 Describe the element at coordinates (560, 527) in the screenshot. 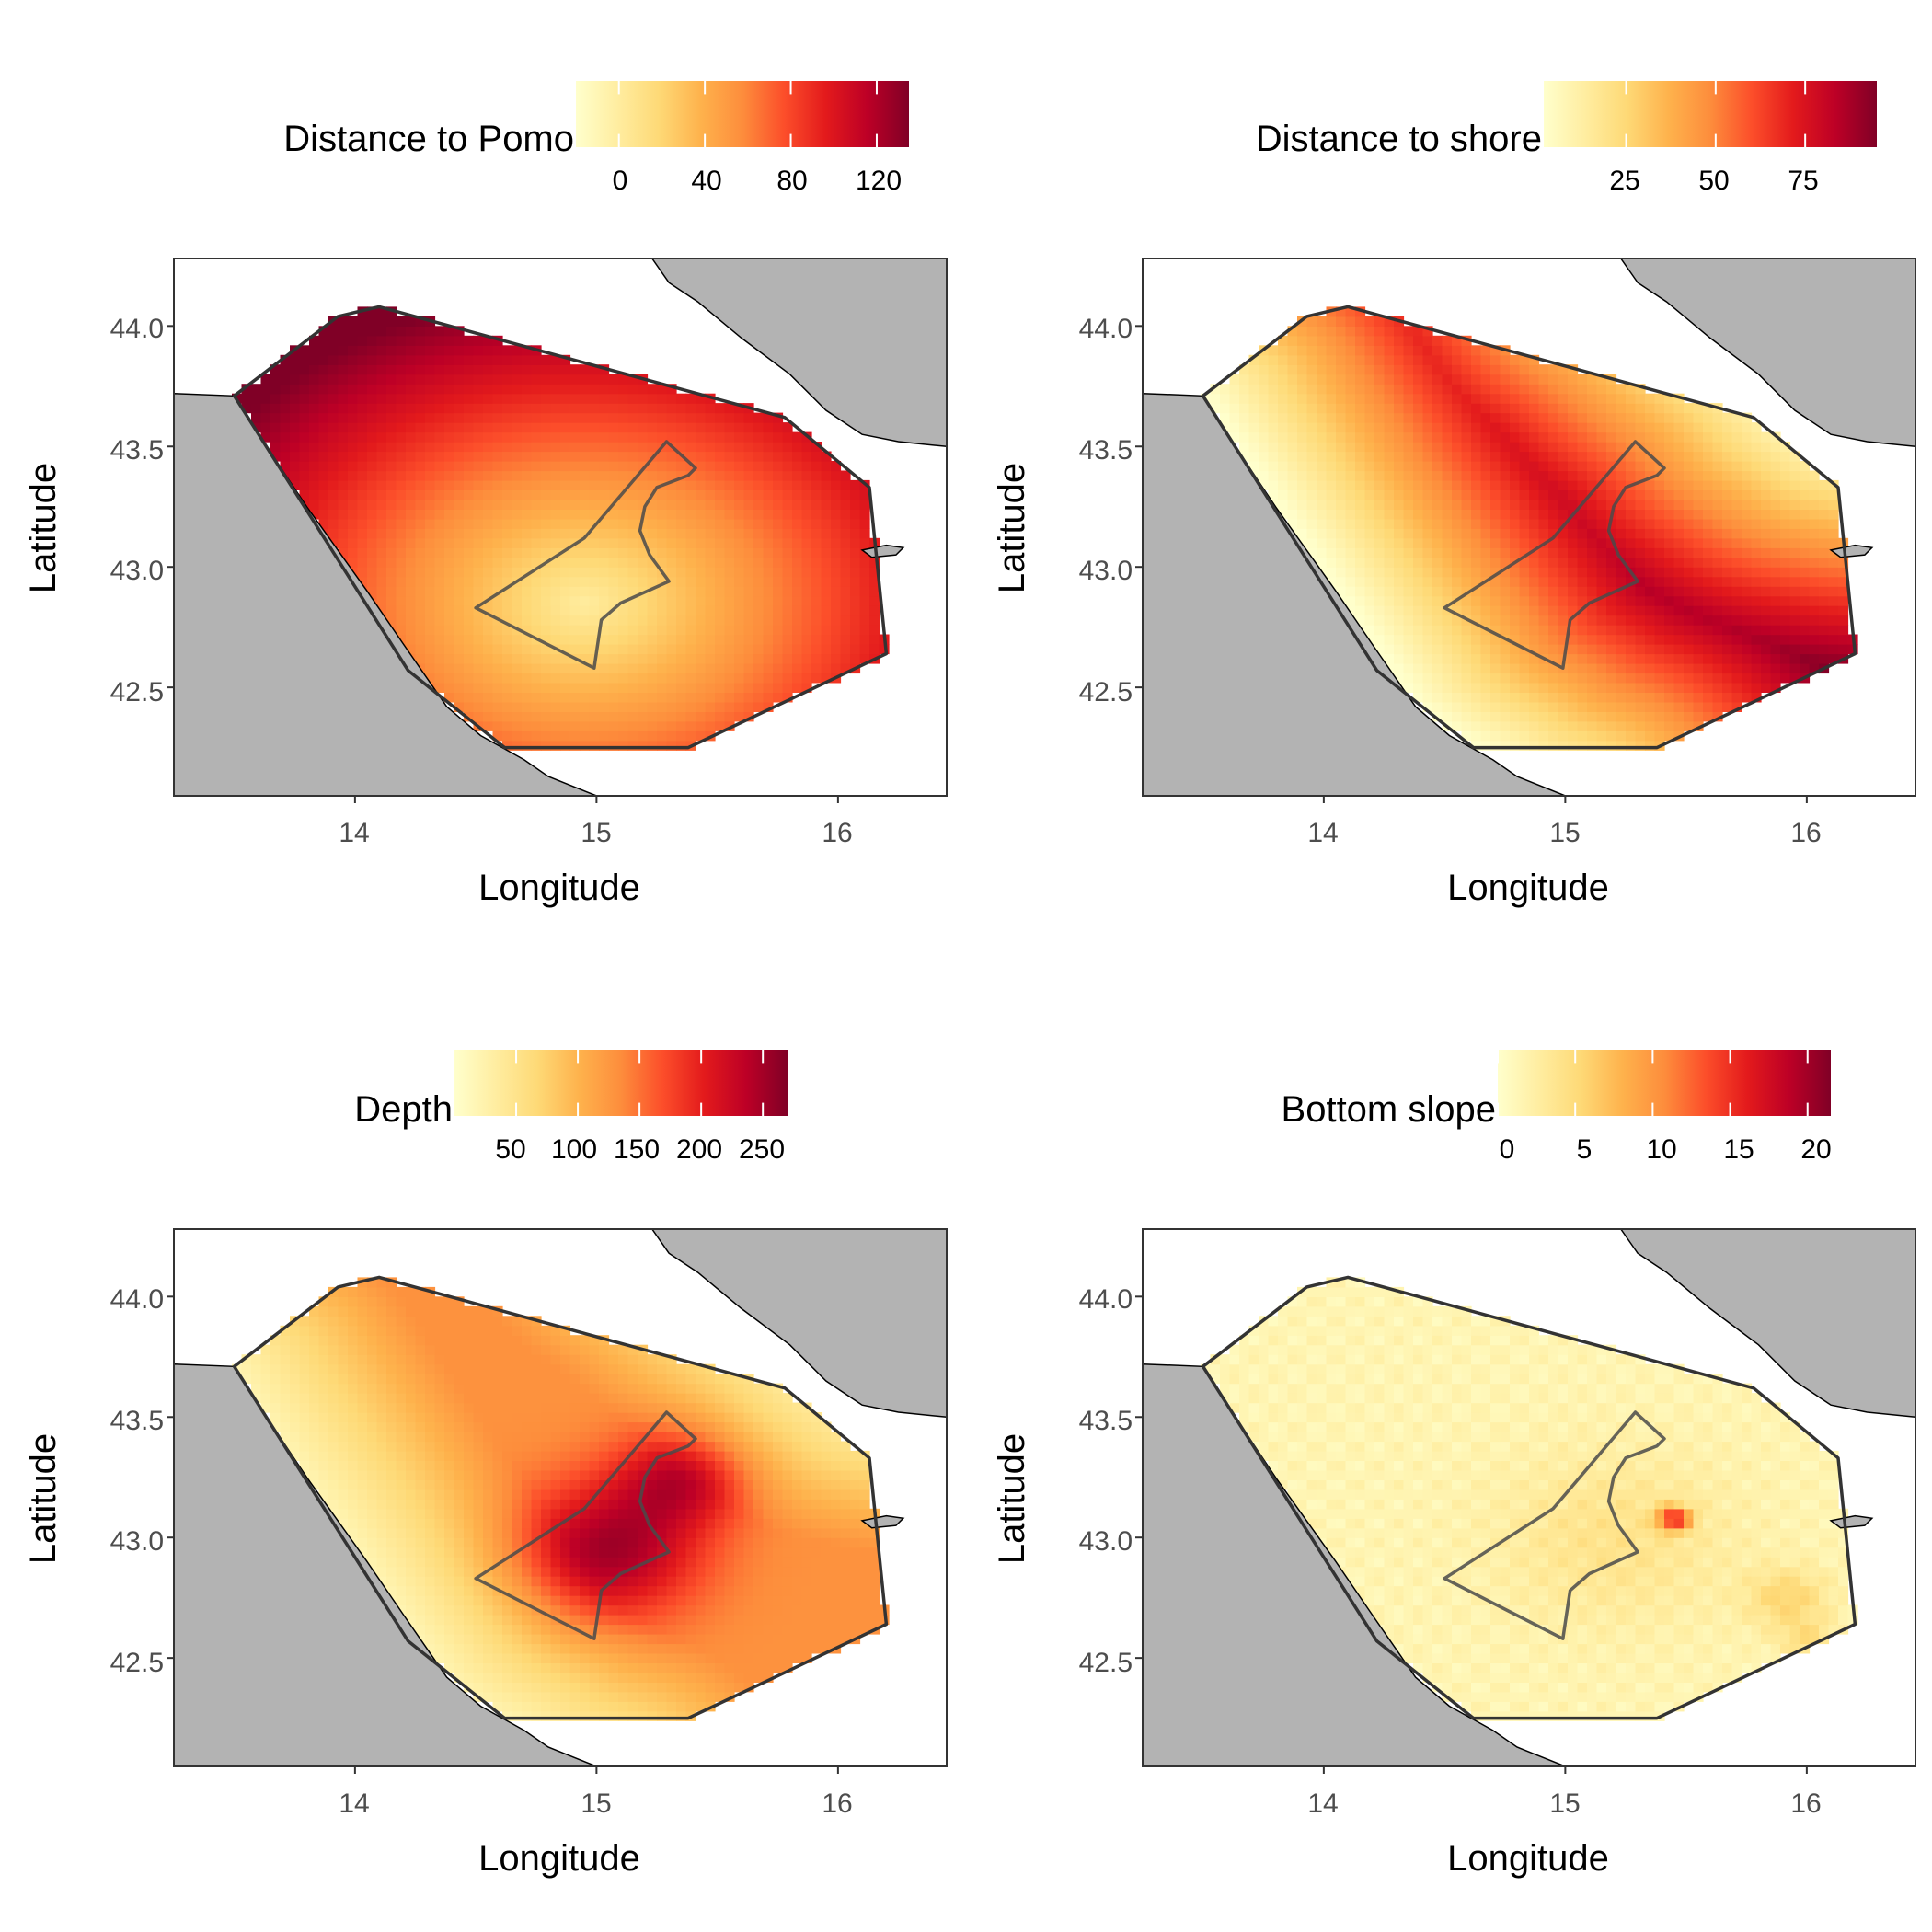

I see `panel-border` at that location.